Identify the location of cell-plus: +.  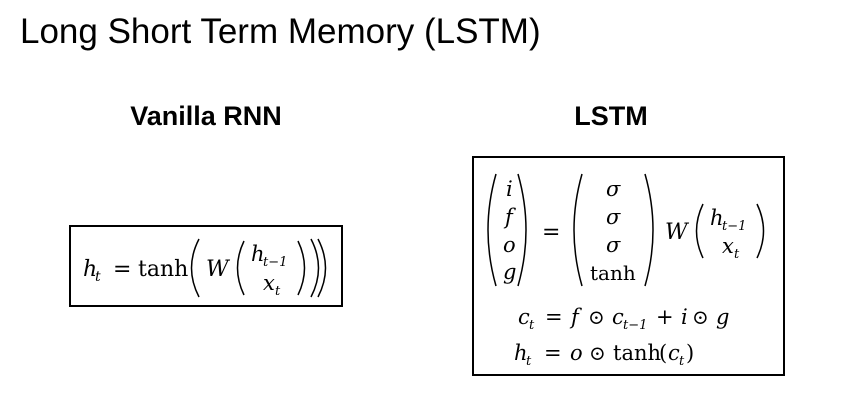
(665, 317).